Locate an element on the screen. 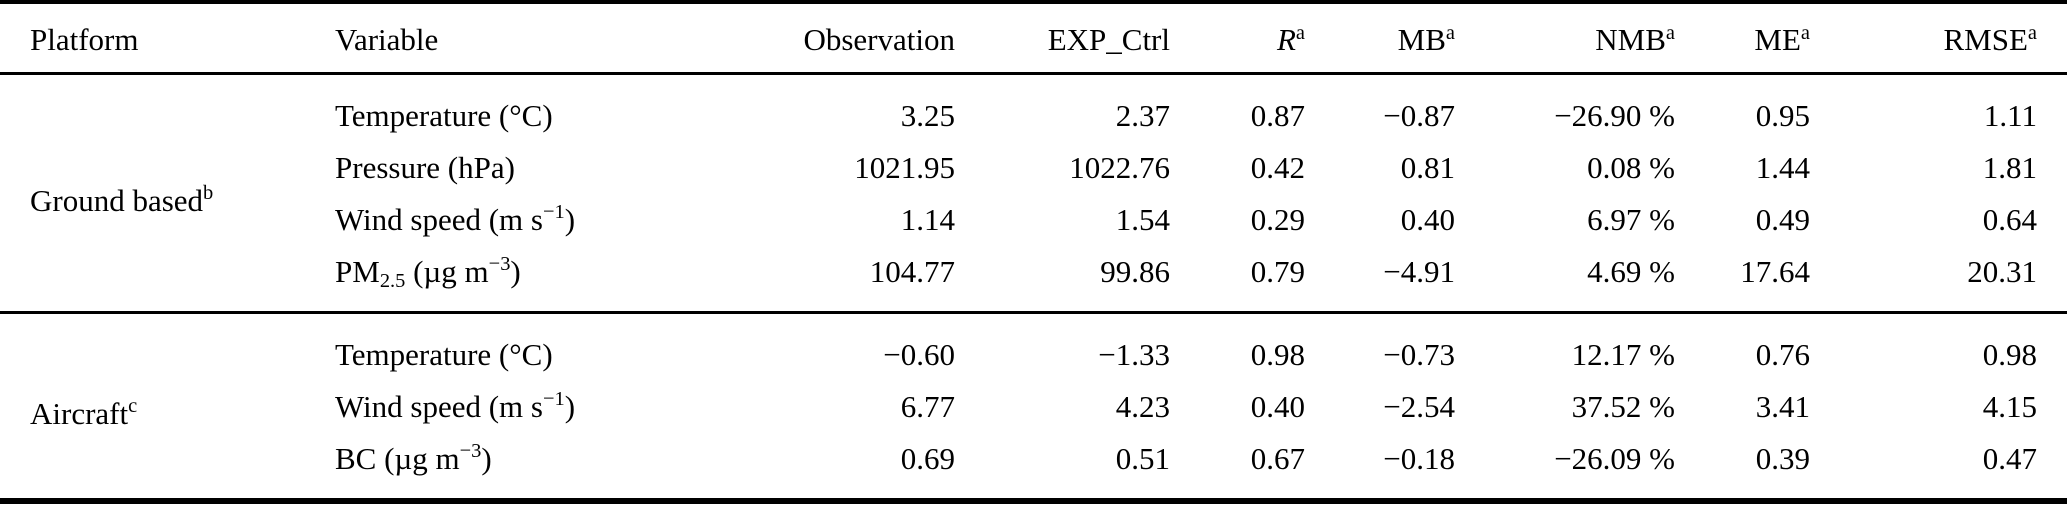 The height and width of the screenshot is (517, 2067). cell-r: 0.29 is located at coordinates (1277, 219).